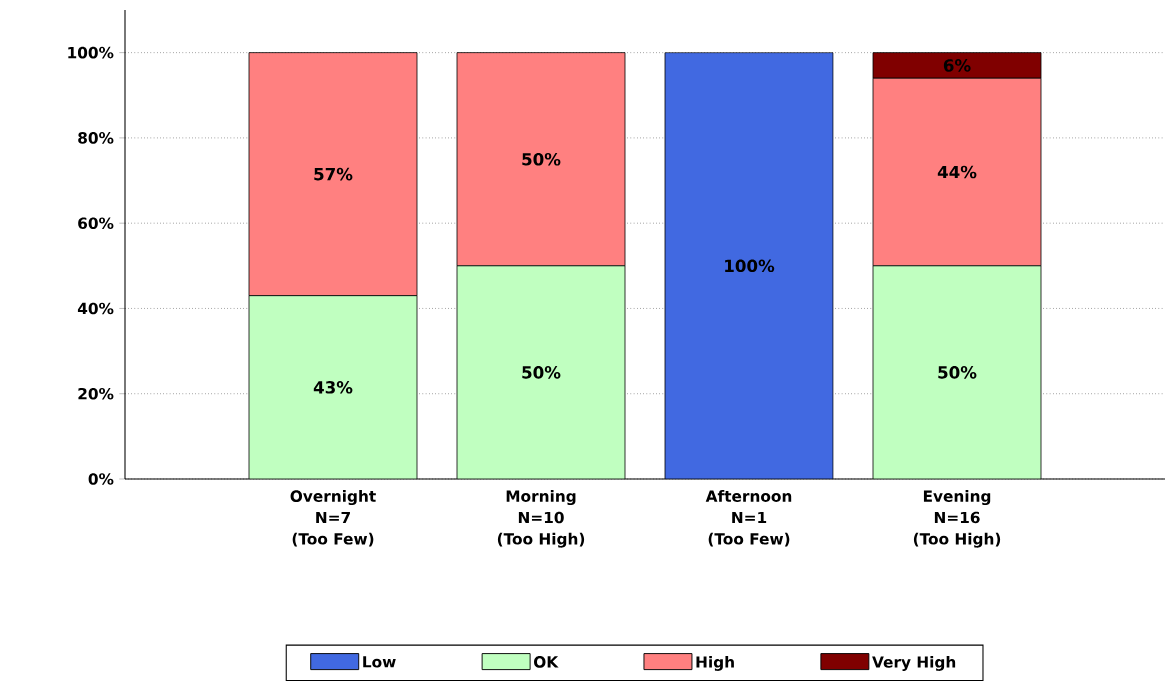 The height and width of the screenshot is (696, 1170). Describe the element at coordinates (91, 52) in the screenshot. I see `y-tick-label: 100%` at that location.